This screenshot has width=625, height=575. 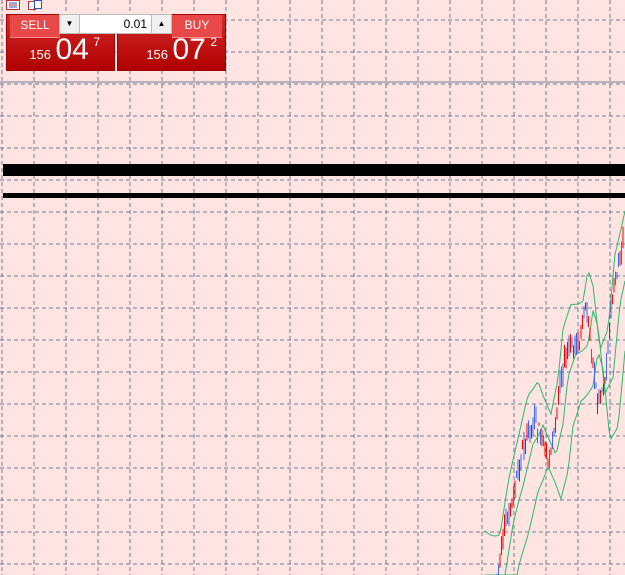 What do you see at coordinates (72, 49) in the screenshot?
I see `sell-price-big: 04` at bounding box center [72, 49].